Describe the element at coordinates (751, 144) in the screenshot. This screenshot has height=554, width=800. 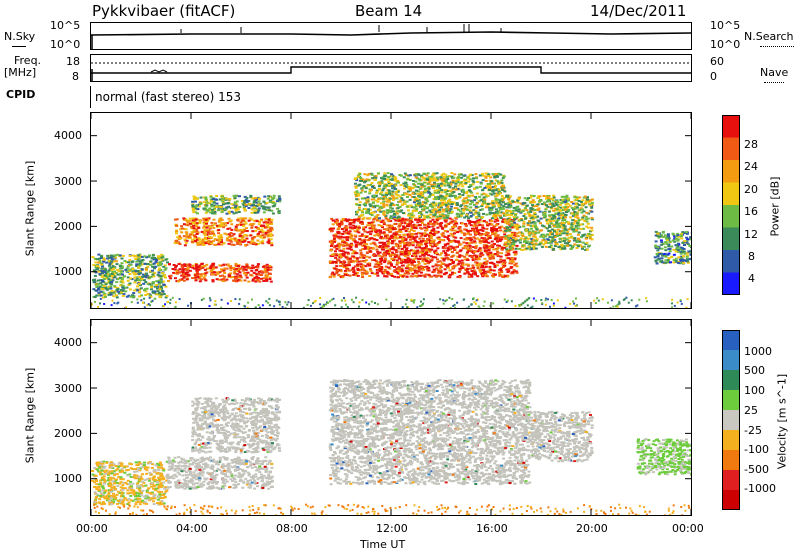
I see `power-cb-tick-28: 28` at that location.